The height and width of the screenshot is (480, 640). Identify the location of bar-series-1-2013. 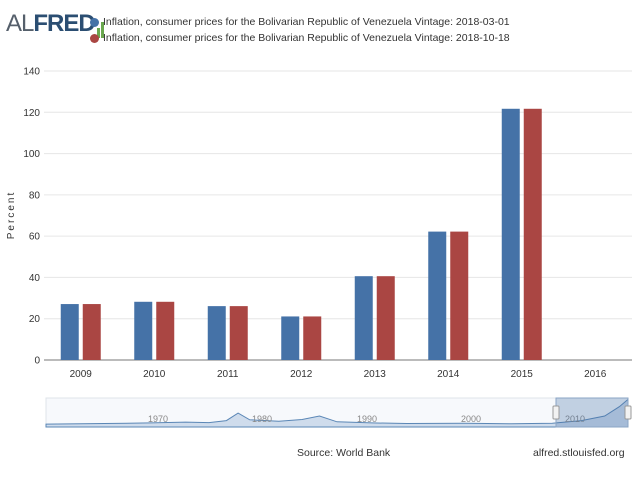
(363, 318).